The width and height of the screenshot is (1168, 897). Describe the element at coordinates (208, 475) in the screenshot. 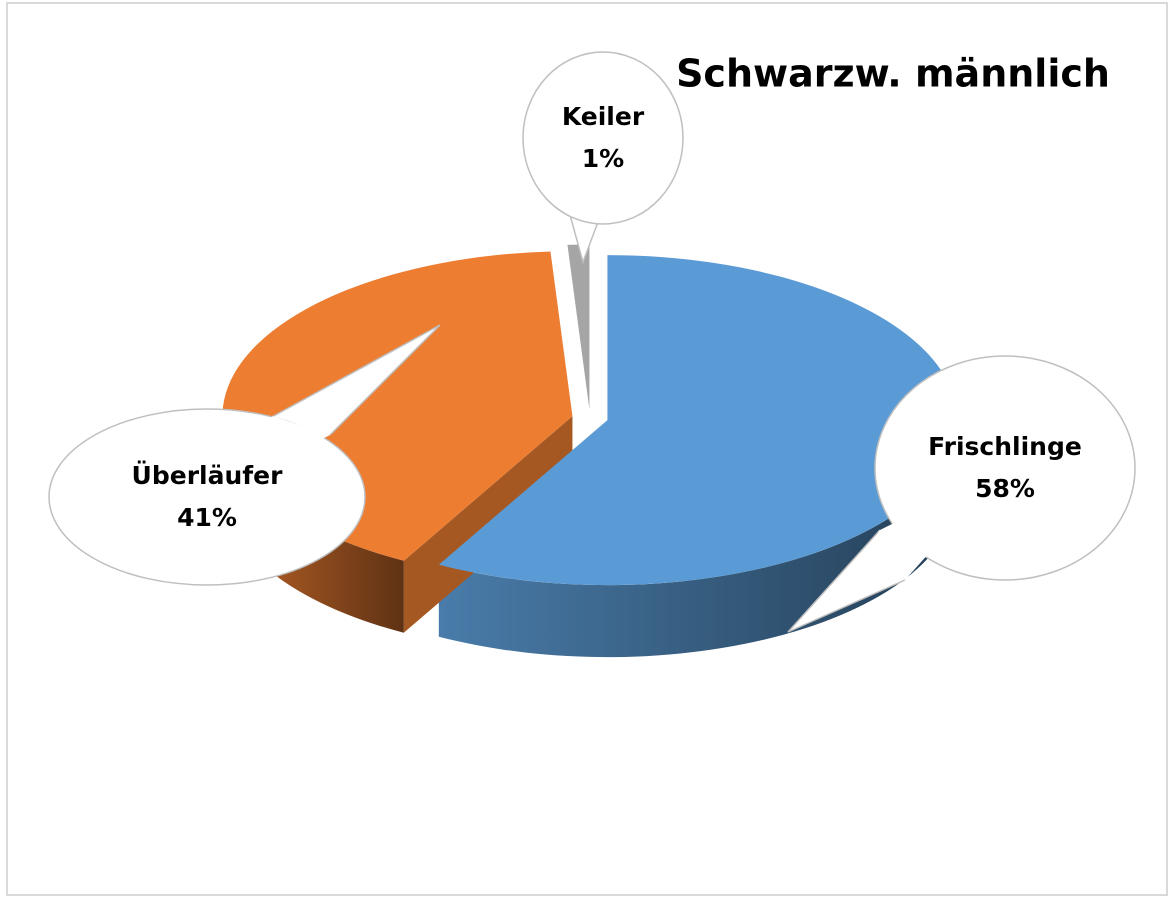

I see `data-label-category: Überläufer` at that location.